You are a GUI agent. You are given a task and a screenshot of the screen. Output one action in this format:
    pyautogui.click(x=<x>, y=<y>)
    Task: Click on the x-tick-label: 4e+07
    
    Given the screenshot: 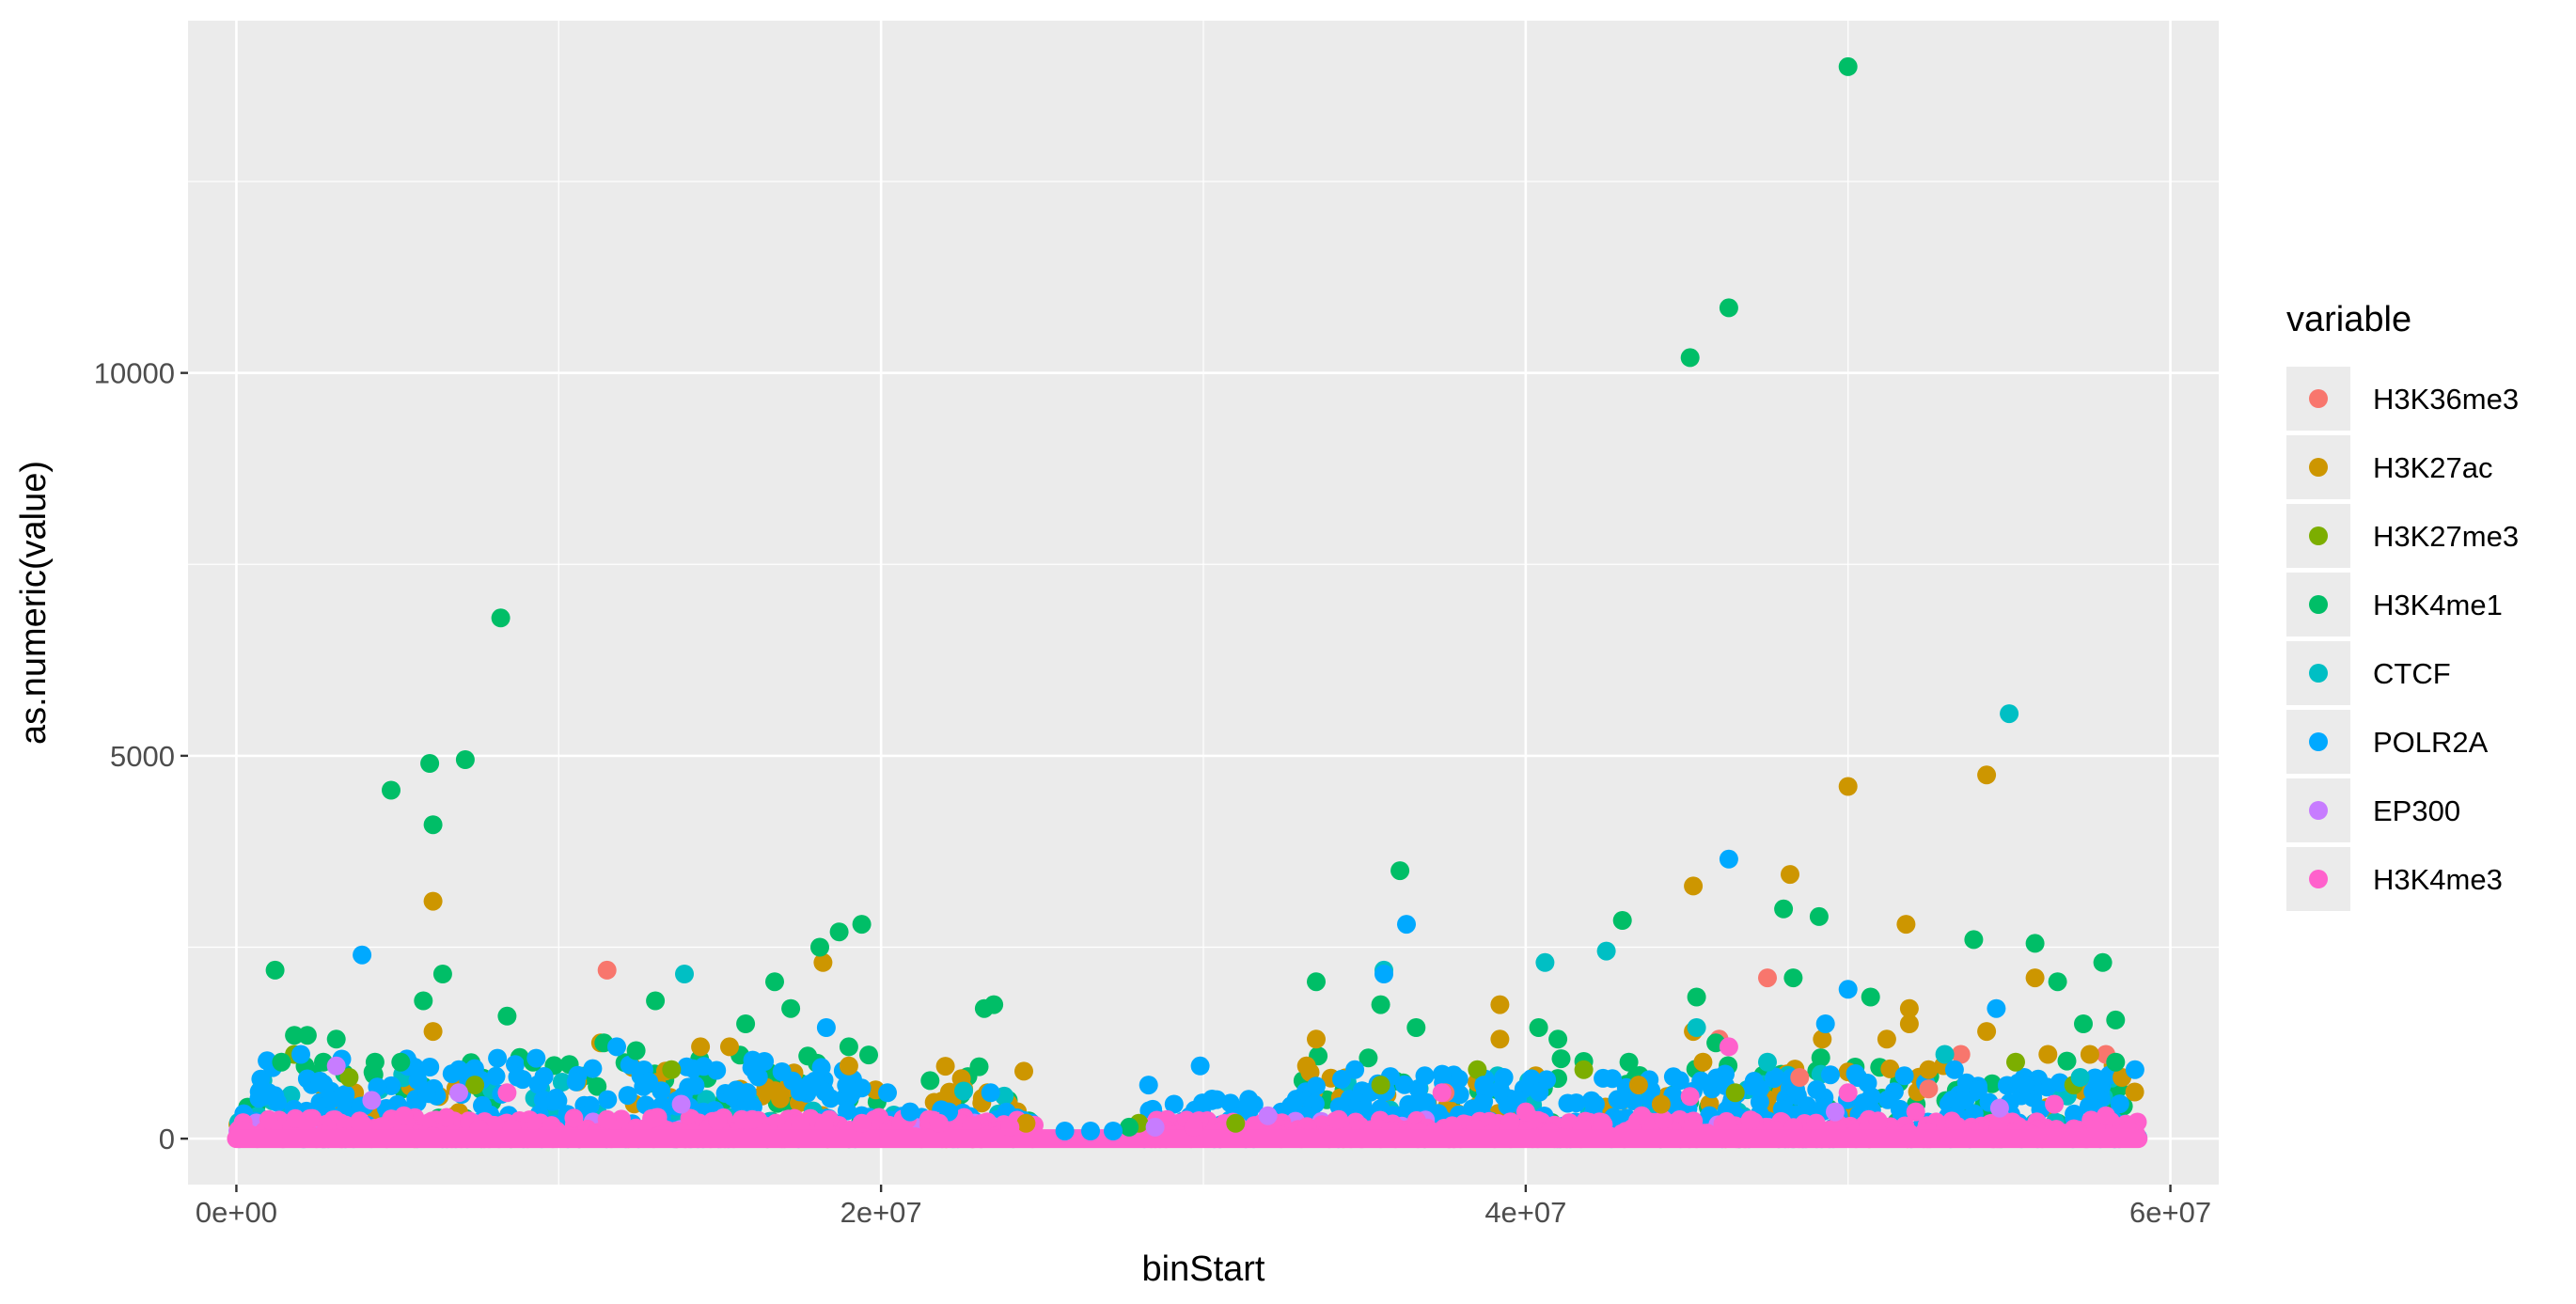 What is the action you would take?
    pyautogui.click(x=1525, y=1212)
    